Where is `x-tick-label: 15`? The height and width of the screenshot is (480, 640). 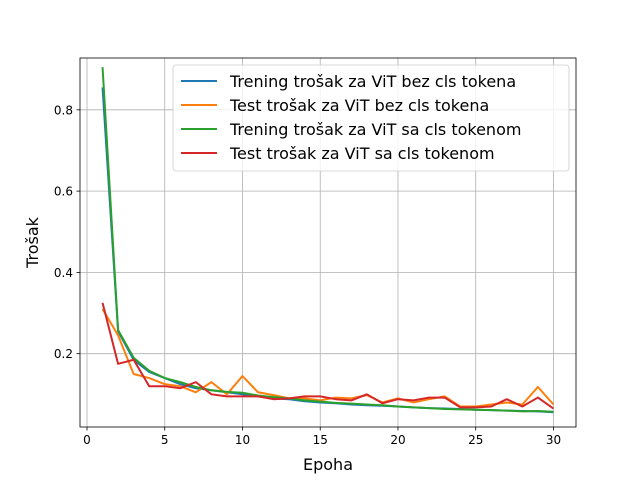 x-tick-label: 15 is located at coordinates (320, 440).